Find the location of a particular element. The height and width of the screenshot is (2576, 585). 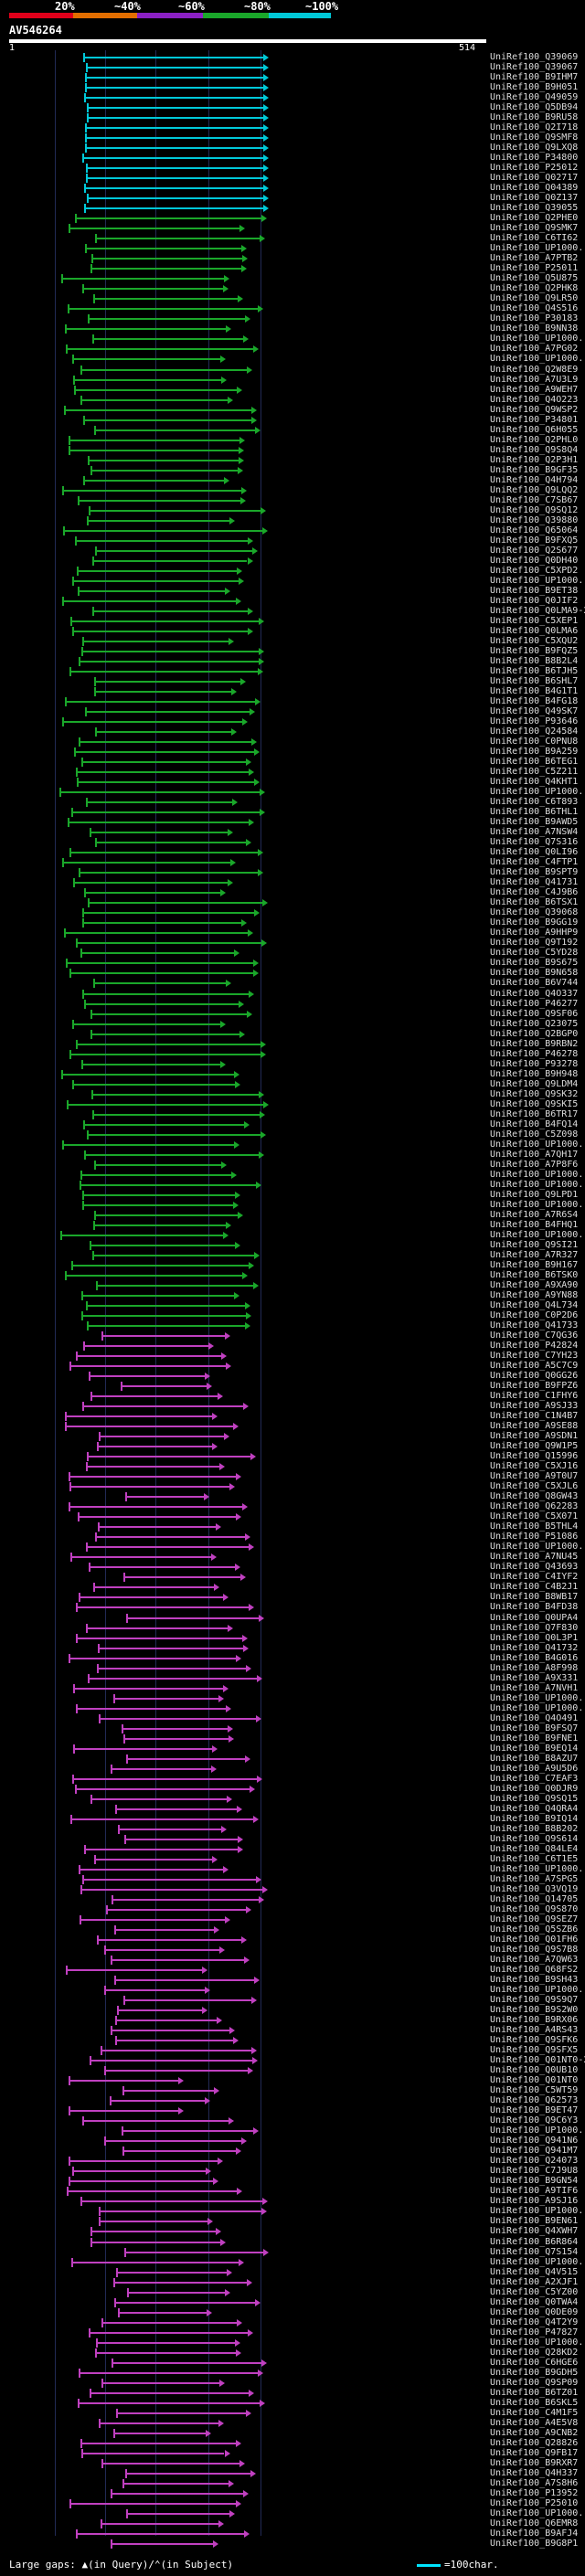

hit-label-link: UniRef100_A7NVH1 is located at coordinates (535, 1687).